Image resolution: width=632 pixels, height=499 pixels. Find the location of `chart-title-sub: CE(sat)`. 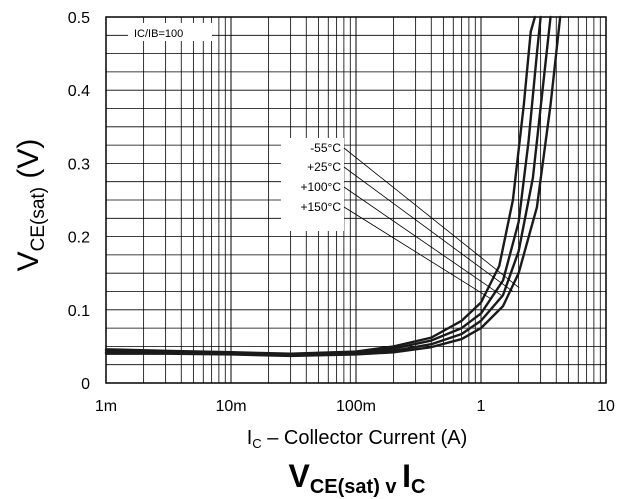

chart-title-sub: CE(sat) is located at coordinates (345, 487).